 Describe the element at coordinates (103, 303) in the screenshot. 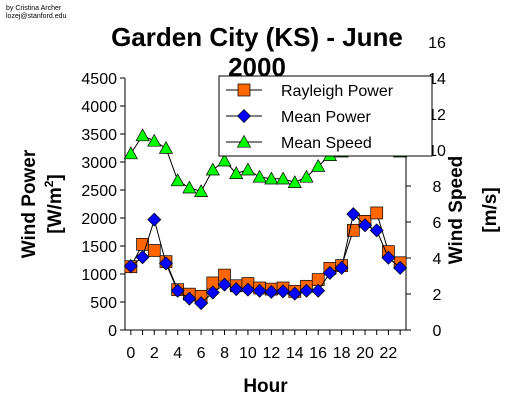

I see `y-left-tick-label: 500` at that location.